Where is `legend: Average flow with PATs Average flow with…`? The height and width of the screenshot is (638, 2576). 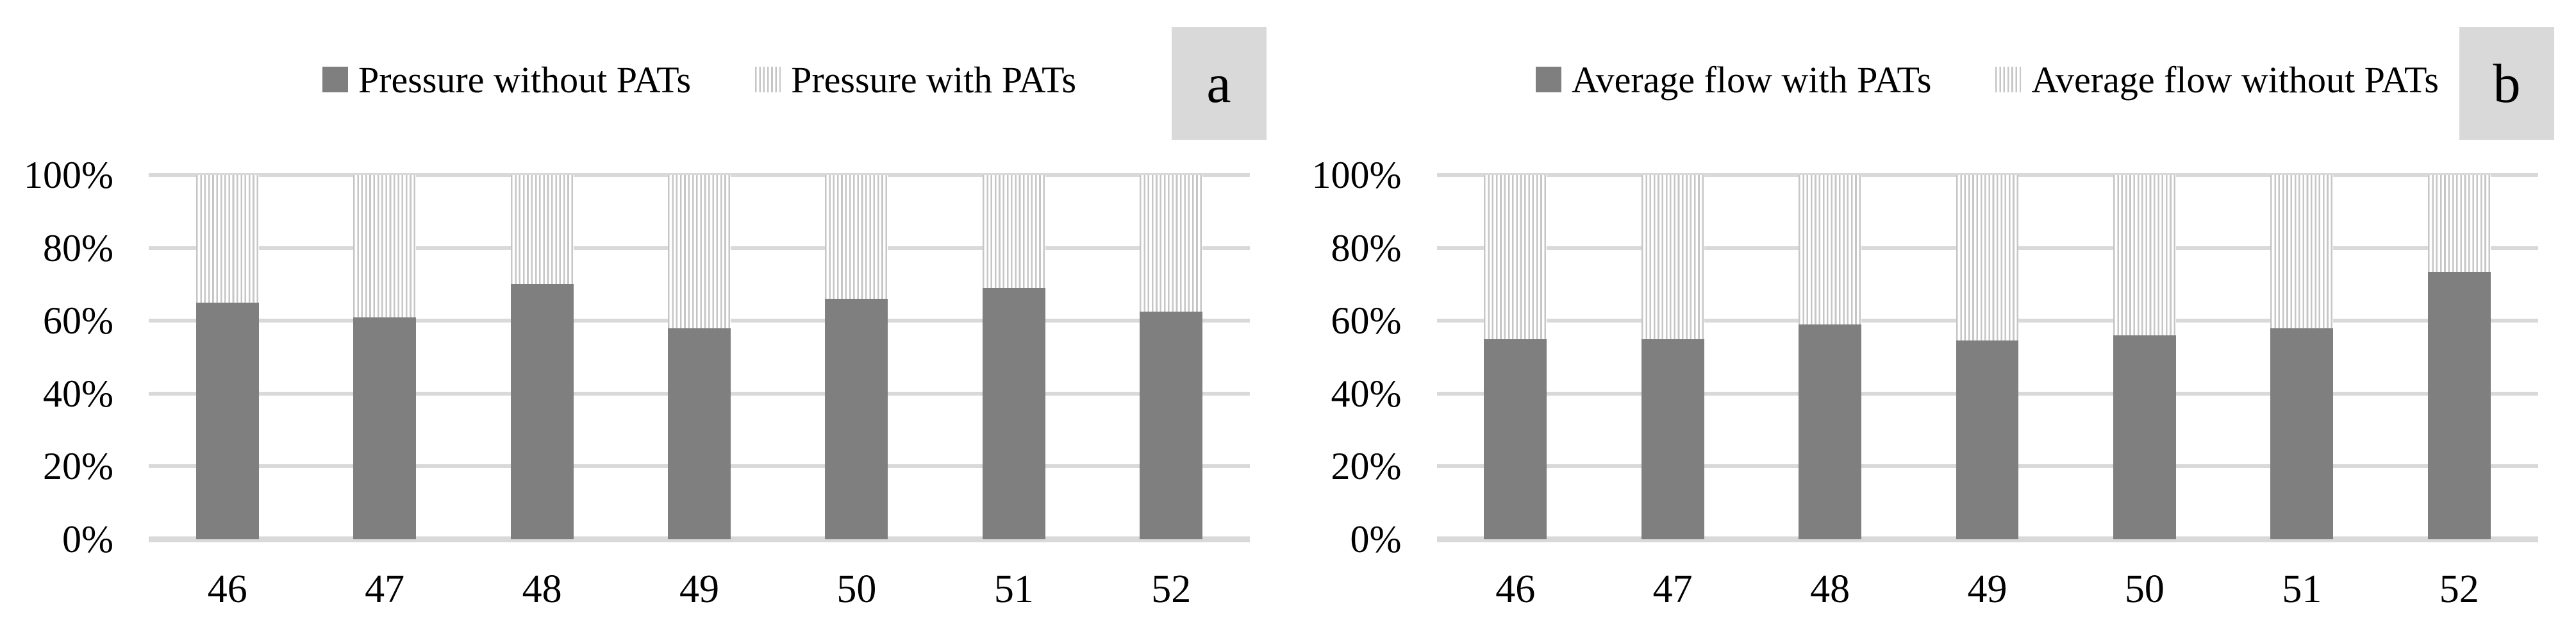 legend: Average flow with PATs Average flow with… is located at coordinates (1987, 79).